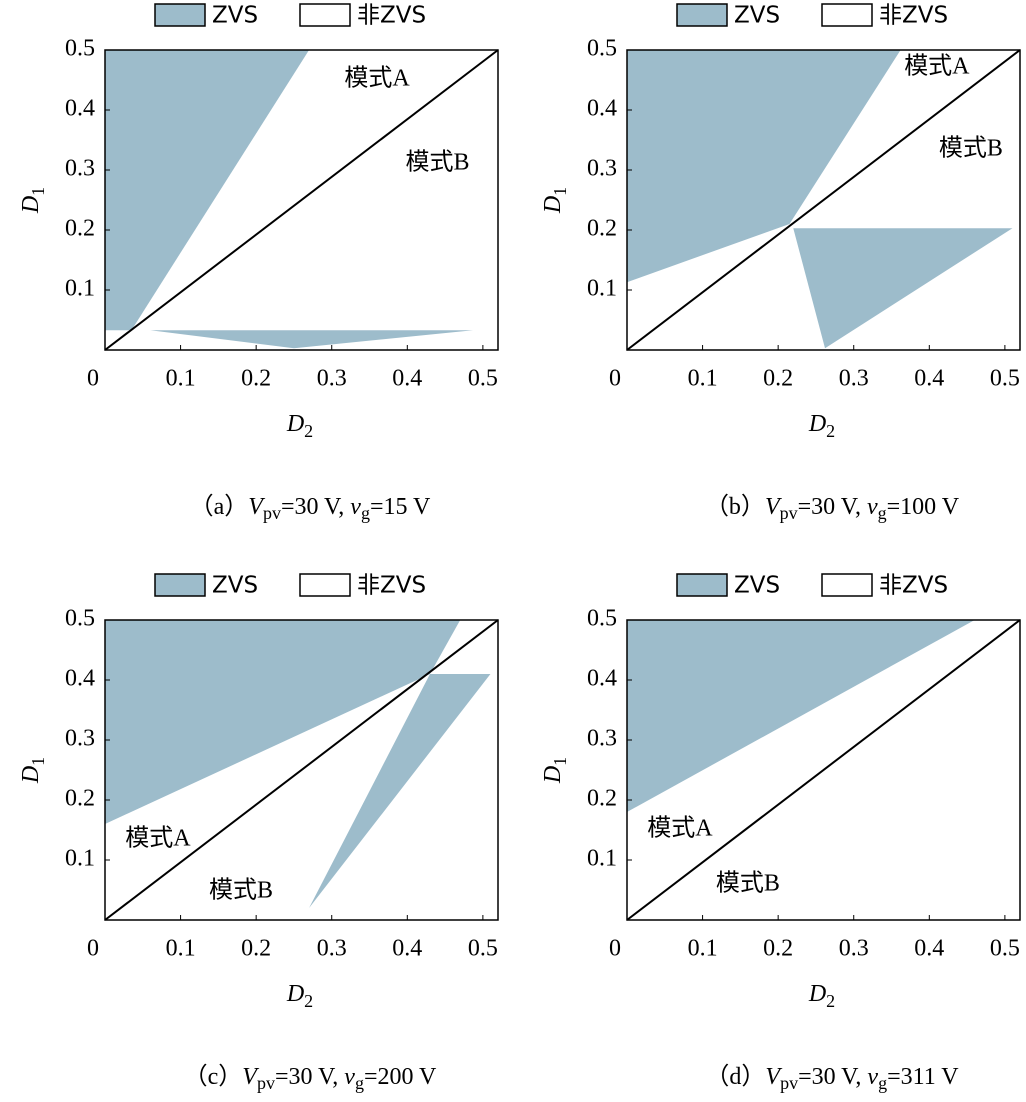 This screenshot has width=1026, height=1102. I want to click on caption-part: （a）, so click(219, 507).